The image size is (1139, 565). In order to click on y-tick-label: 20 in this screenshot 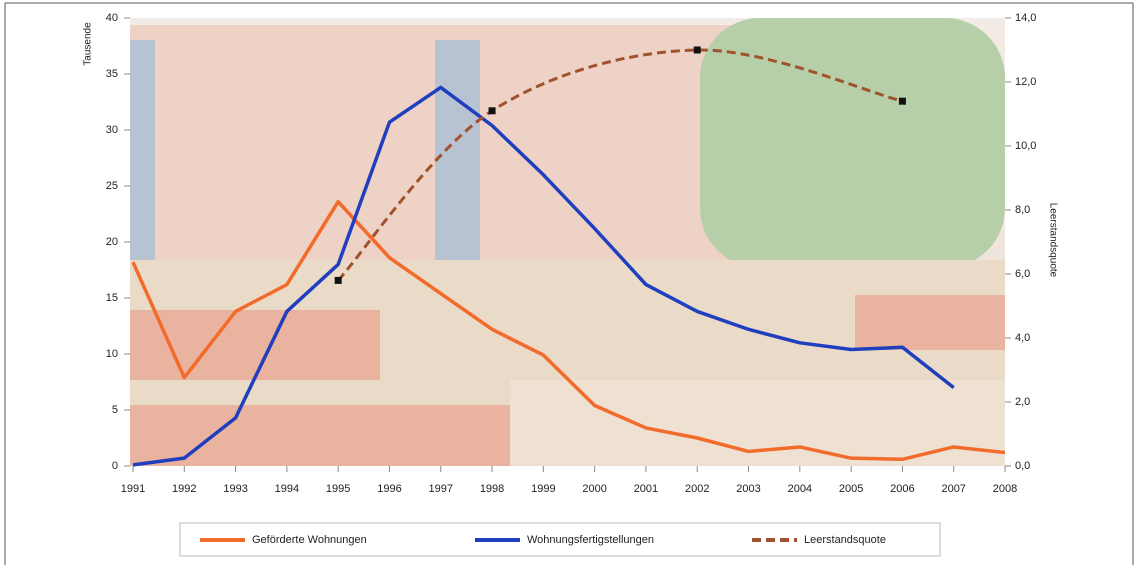, I will do `click(112, 242)`.